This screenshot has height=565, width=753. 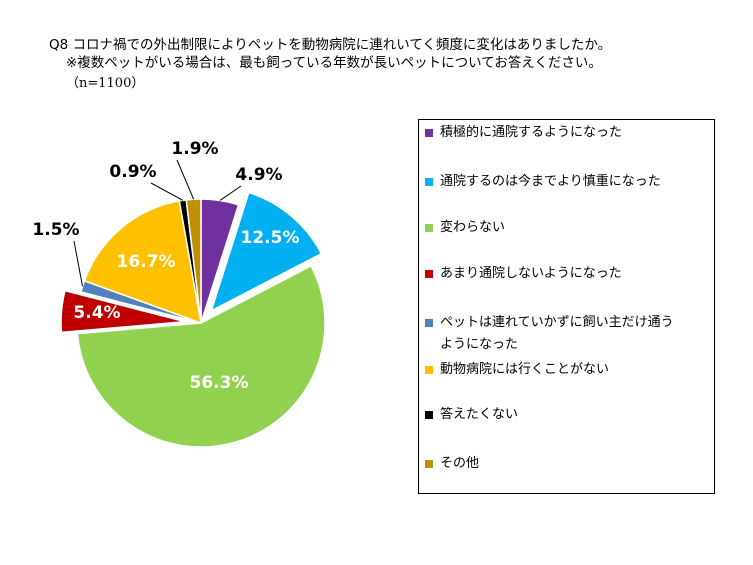 I want to click on legend-label: 通院するのは今までより慎重になった, so click(x=550, y=181).